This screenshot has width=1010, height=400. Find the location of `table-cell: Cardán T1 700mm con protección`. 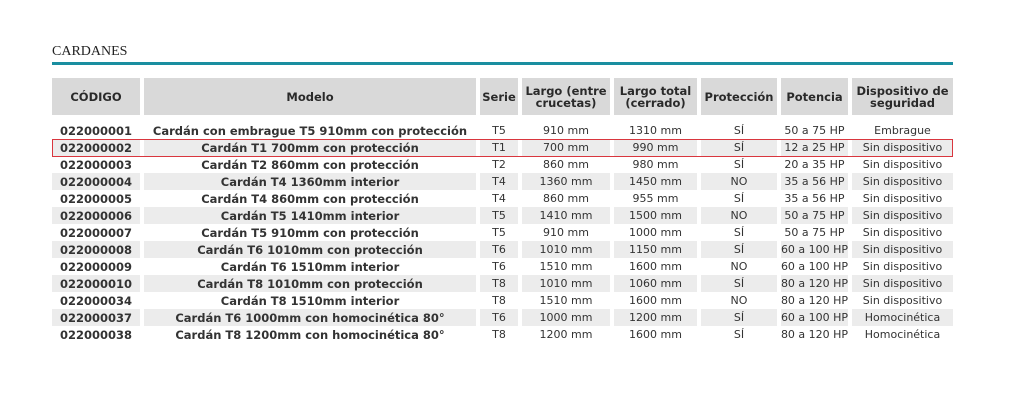

table-cell: Cardán T1 700mm con protección is located at coordinates (310, 147).